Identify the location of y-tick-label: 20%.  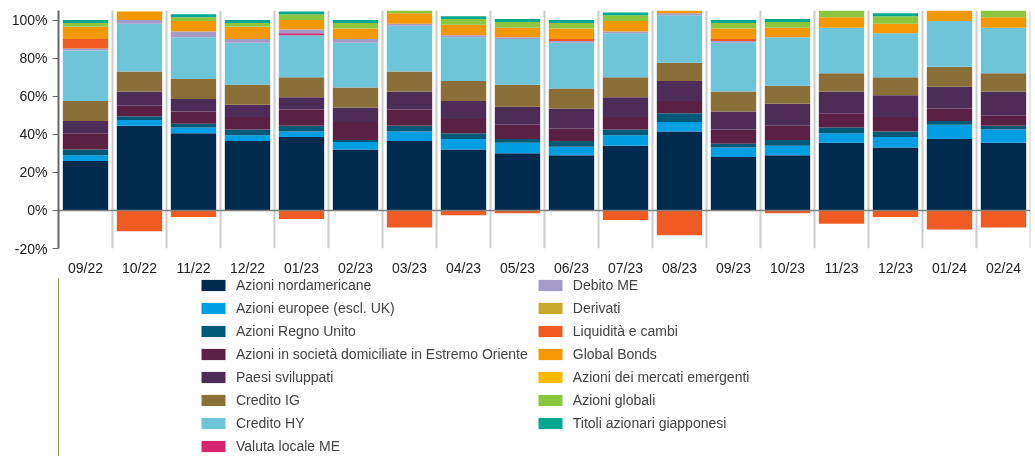
(33, 172).